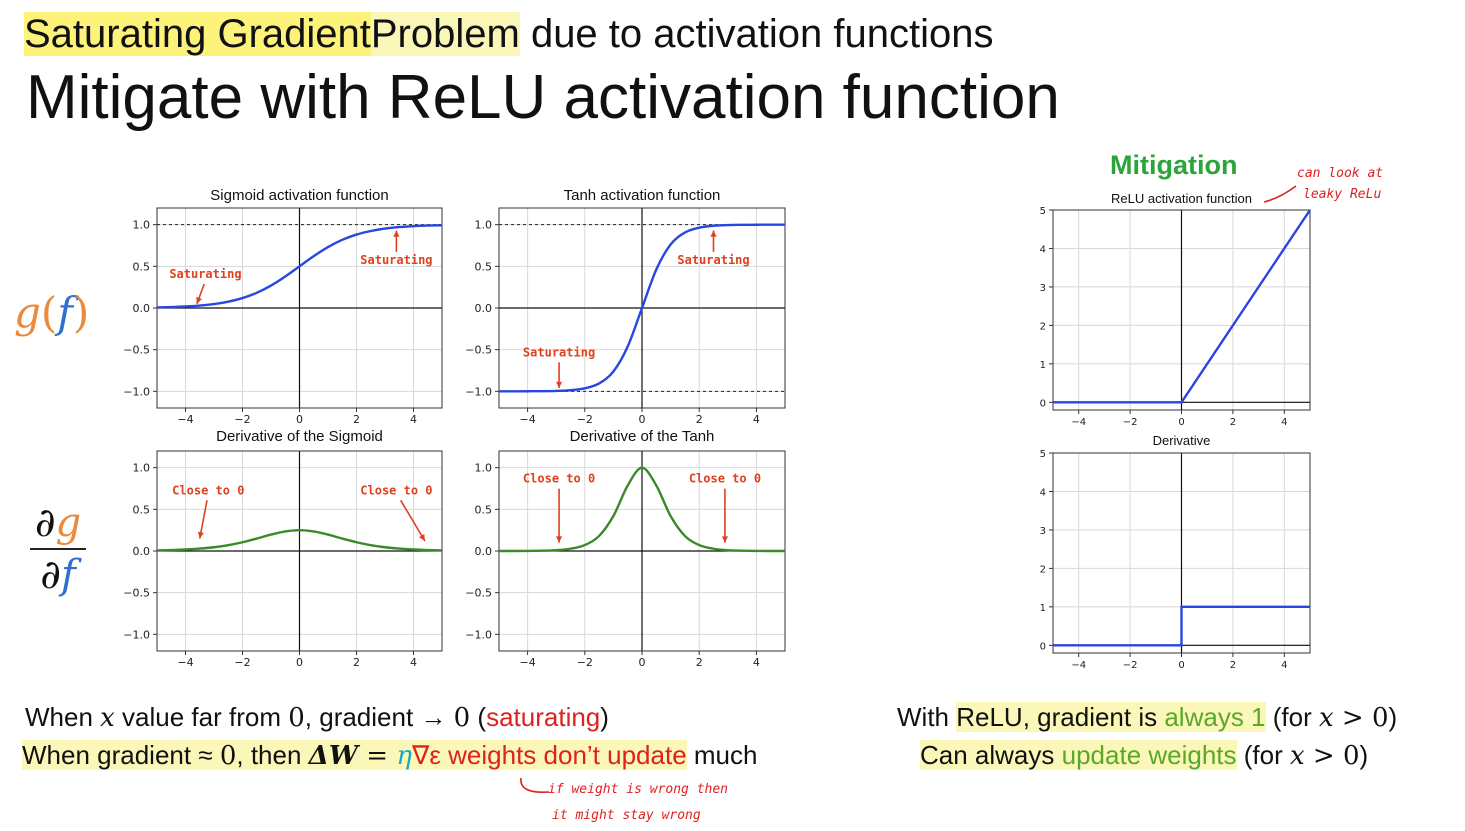  I want to click on plot-title-tanh: Tanh activation function, so click(642, 195).